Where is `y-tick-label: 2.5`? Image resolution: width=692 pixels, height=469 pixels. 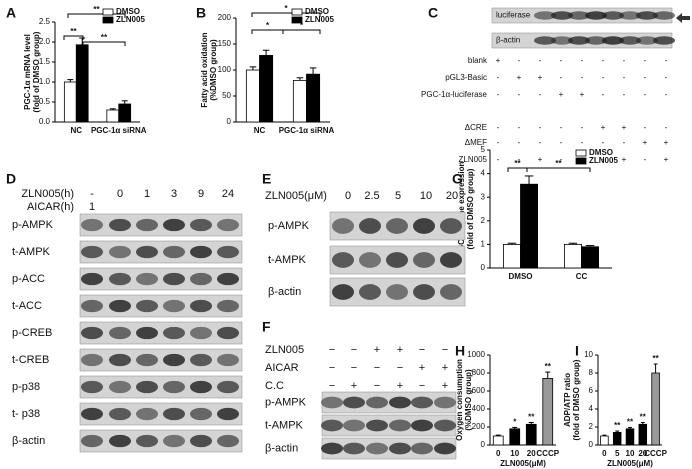 y-tick-label: 2.5 is located at coordinates (45, 21).